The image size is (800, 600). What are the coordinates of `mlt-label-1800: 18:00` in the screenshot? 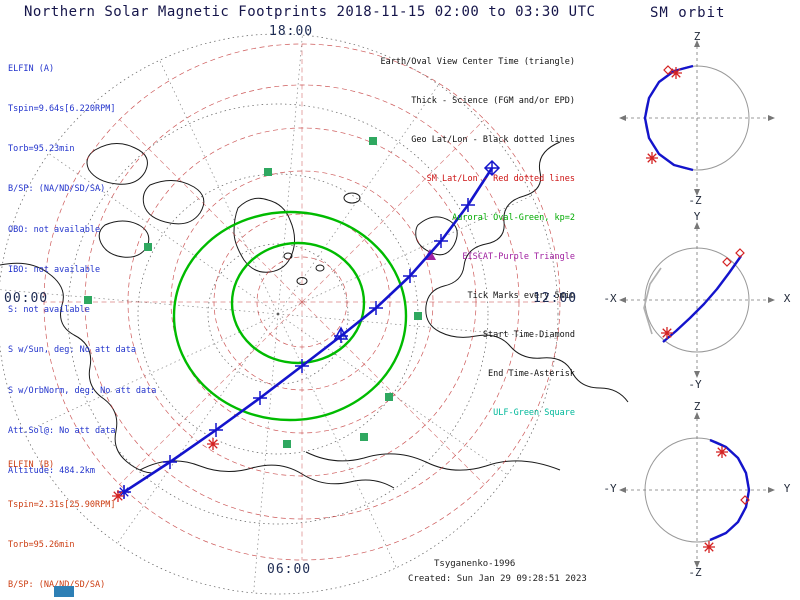 It's located at (291, 31).